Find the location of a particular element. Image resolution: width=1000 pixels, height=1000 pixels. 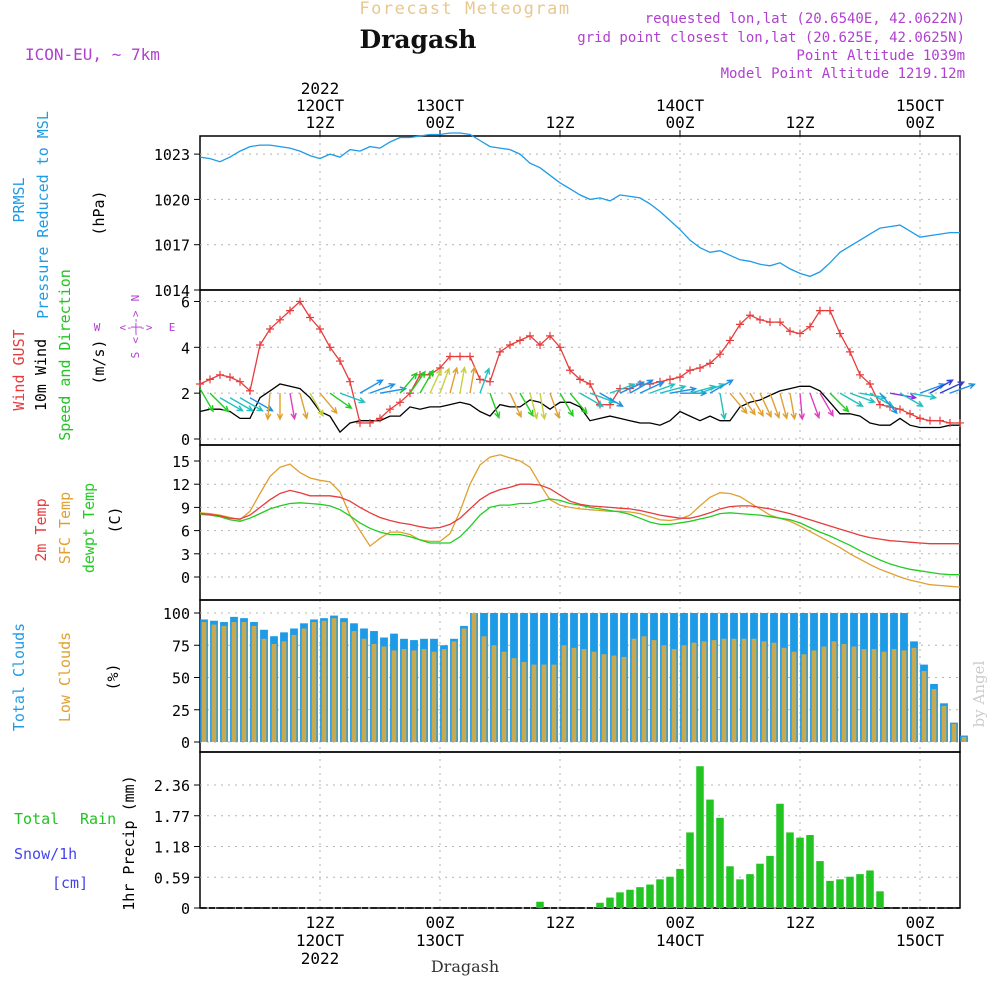

pressure-series-line is located at coordinates (579, 205).